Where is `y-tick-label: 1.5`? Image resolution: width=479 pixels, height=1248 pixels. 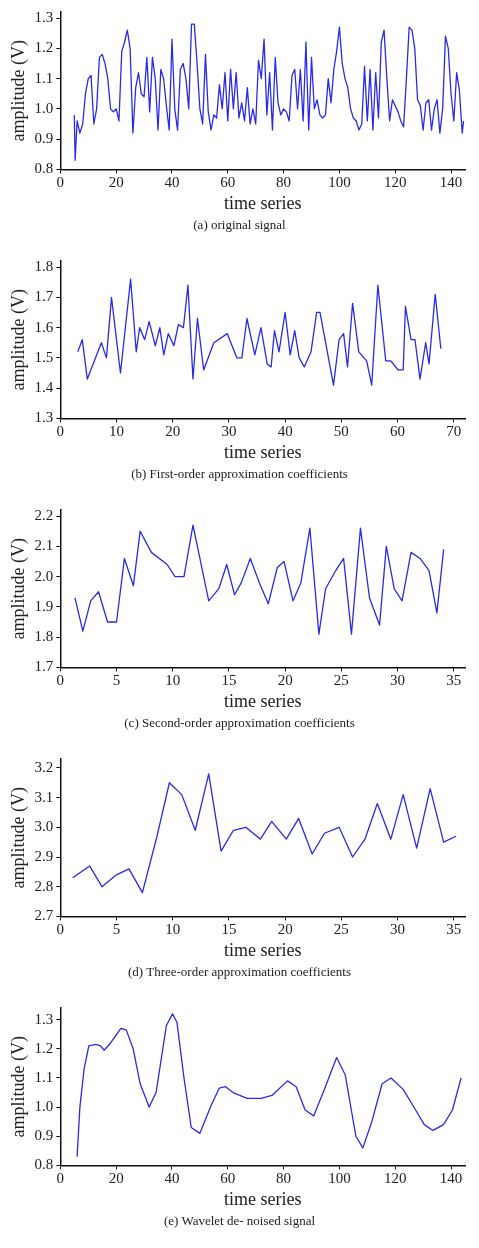
y-tick-label: 1.5 is located at coordinates (44, 356).